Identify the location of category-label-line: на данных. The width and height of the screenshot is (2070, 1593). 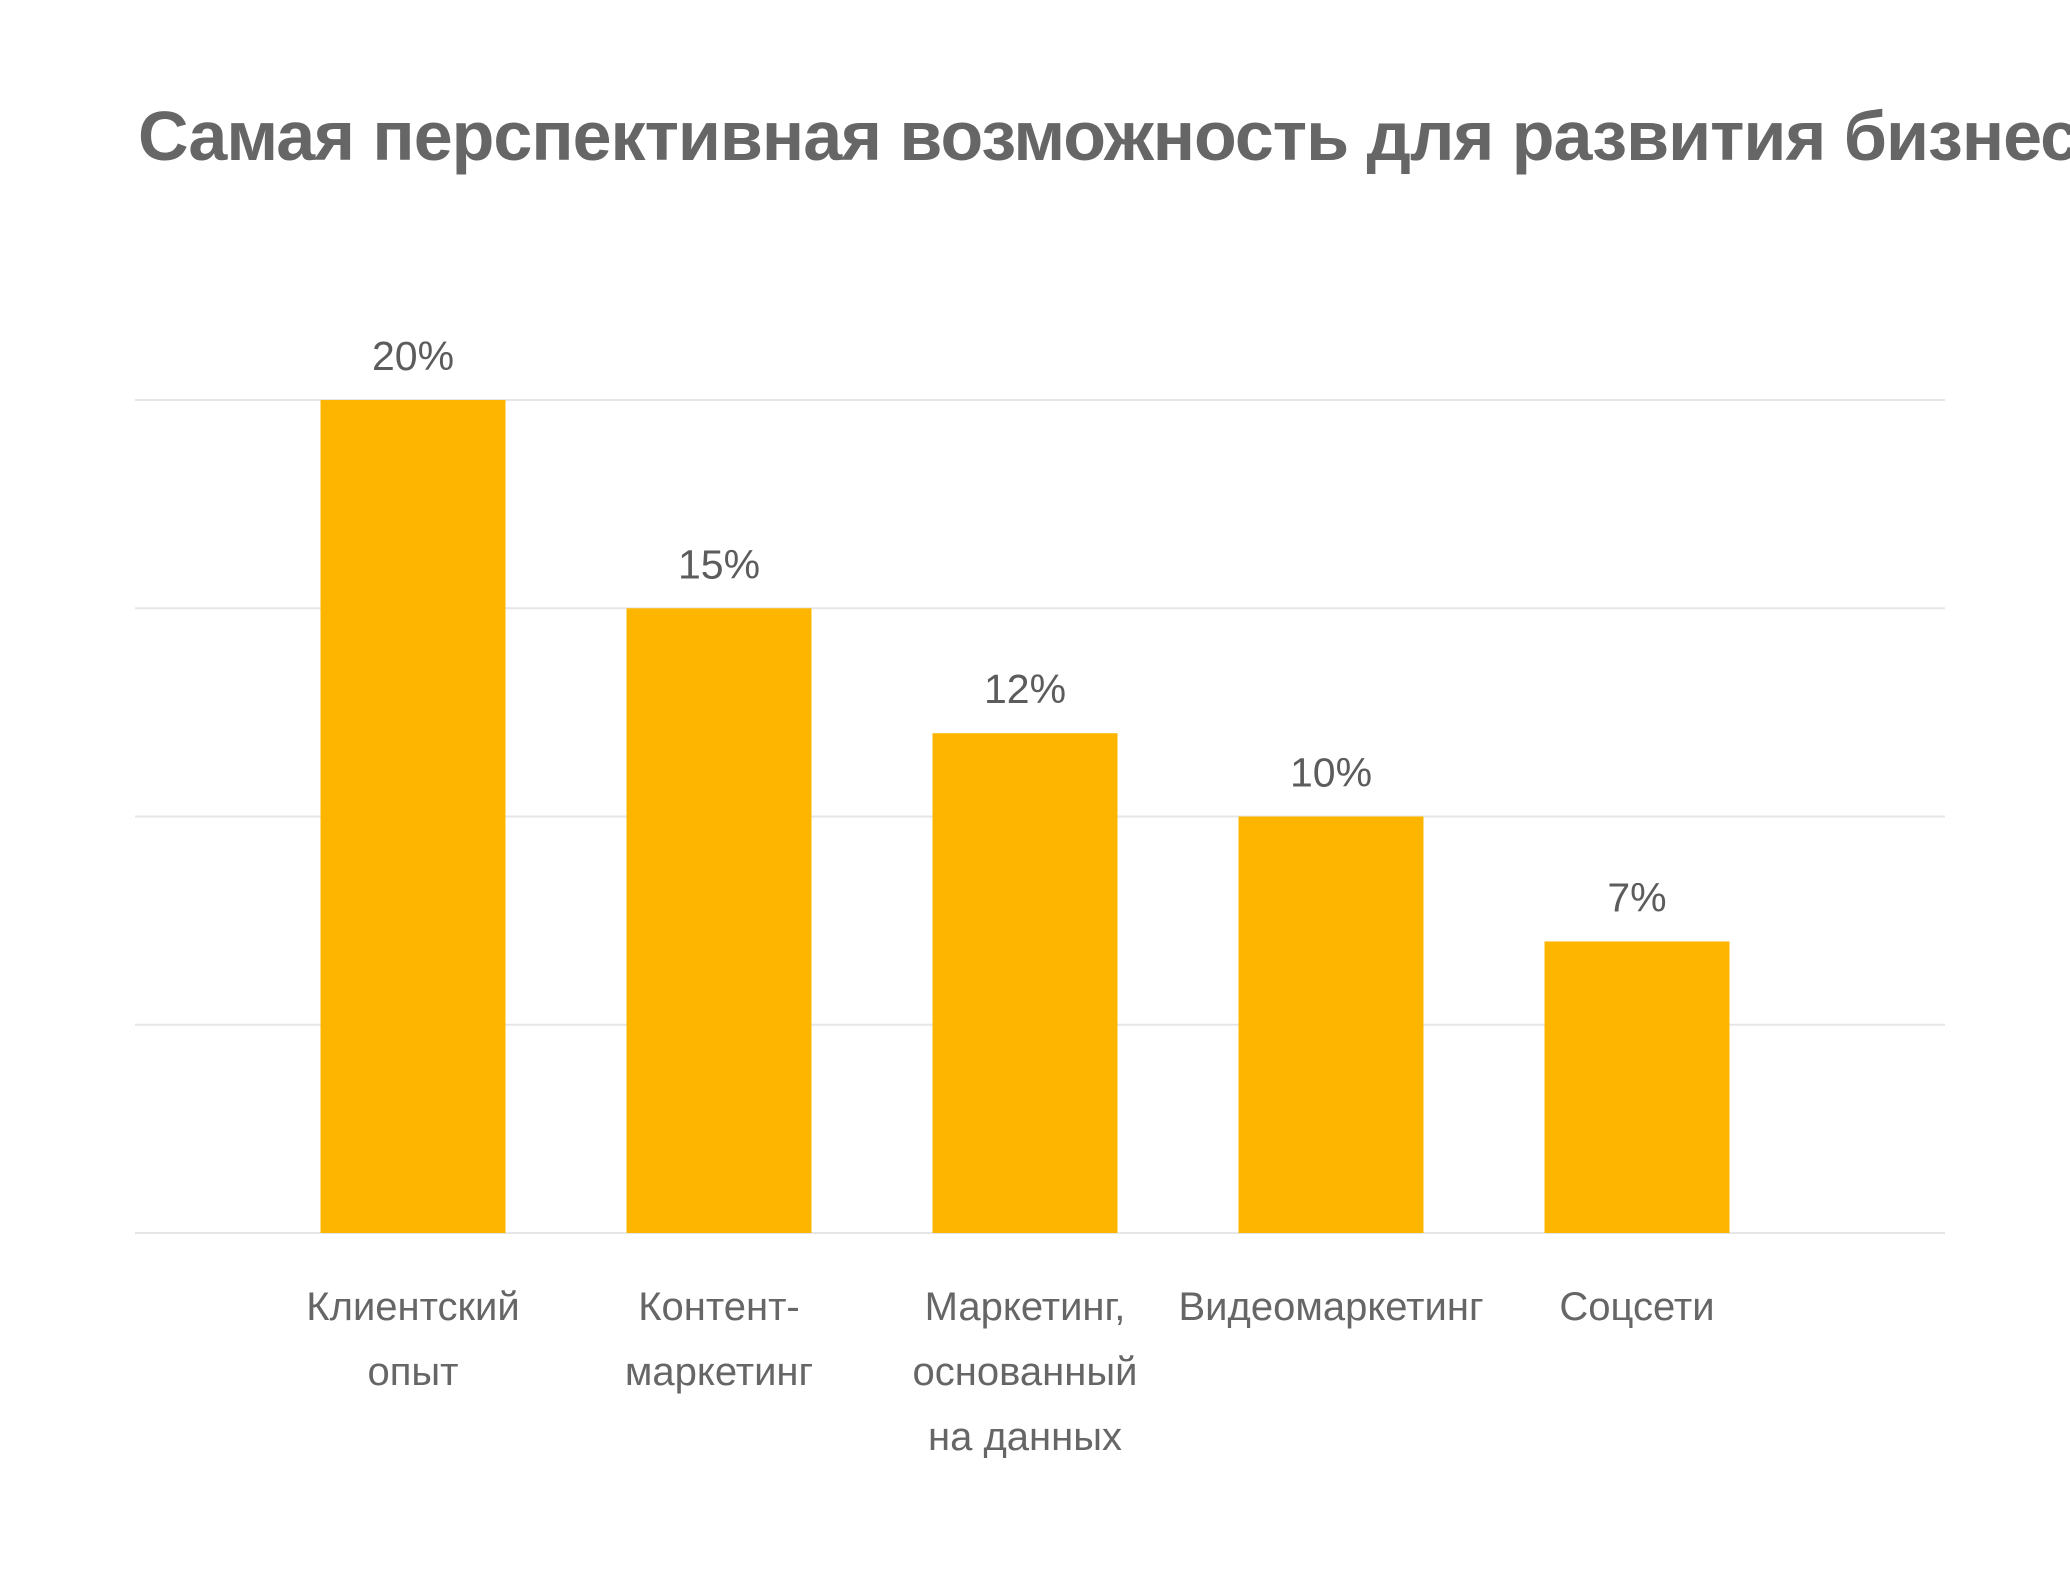
(1025, 1437).